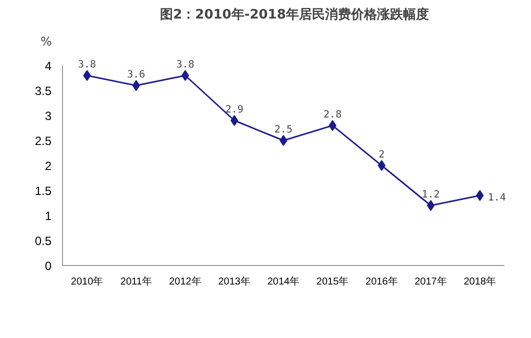 The height and width of the screenshot is (338, 531). I want to click on y-tick-label: 0, so click(48, 266).